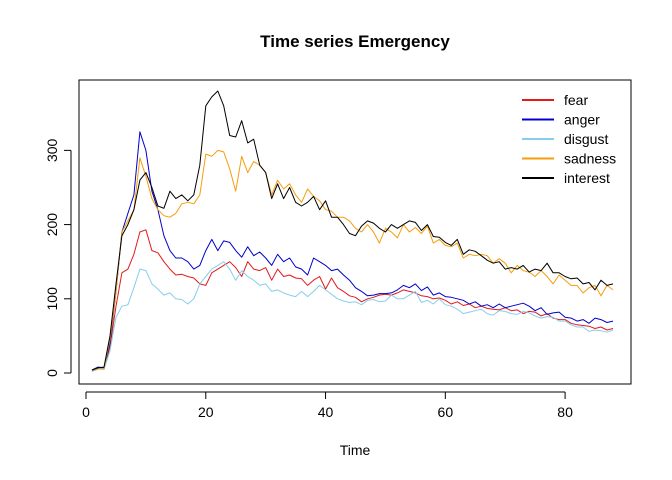  What do you see at coordinates (582, 120) in the screenshot?
I see `legend-label-anger: anger` at bounding box center [582, 120].